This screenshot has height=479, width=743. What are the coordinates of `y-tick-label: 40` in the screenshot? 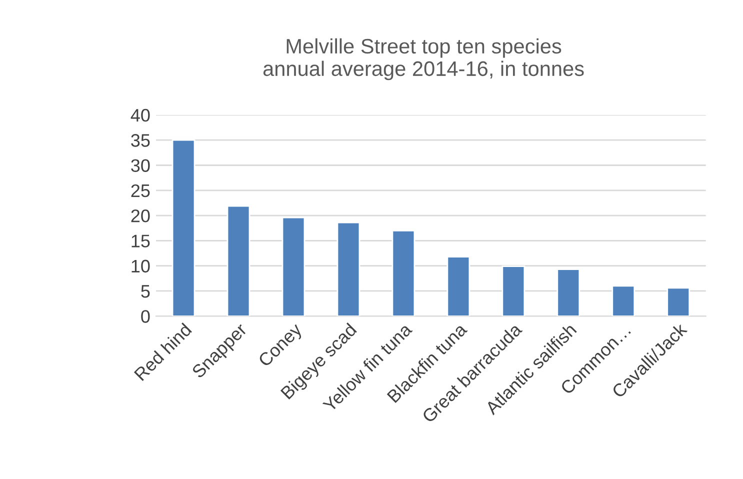 It's located at (140, 115).